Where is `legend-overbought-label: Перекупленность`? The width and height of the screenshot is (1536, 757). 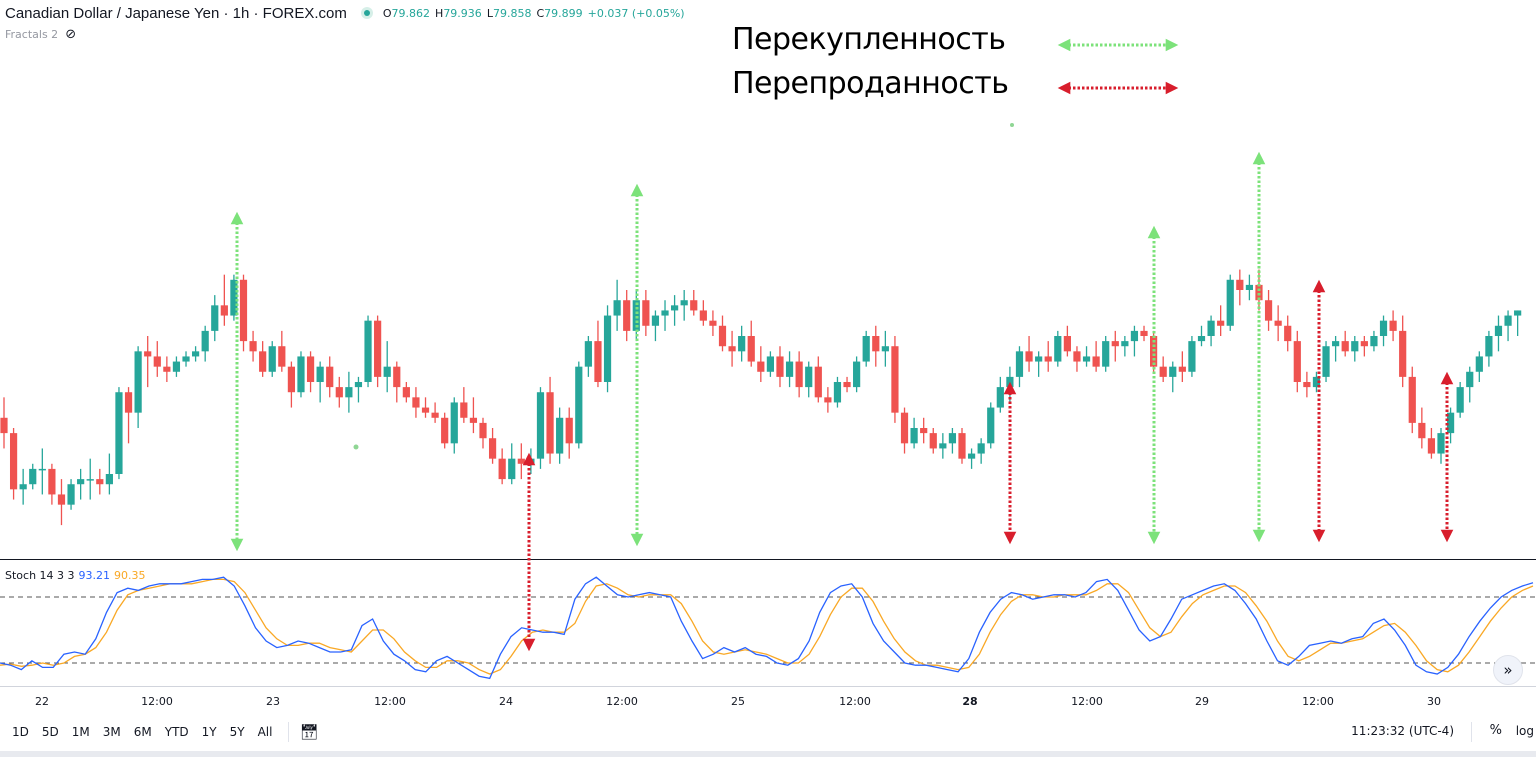 legend-overbought-label: Перекупленность is located at coordinates (869, 39).